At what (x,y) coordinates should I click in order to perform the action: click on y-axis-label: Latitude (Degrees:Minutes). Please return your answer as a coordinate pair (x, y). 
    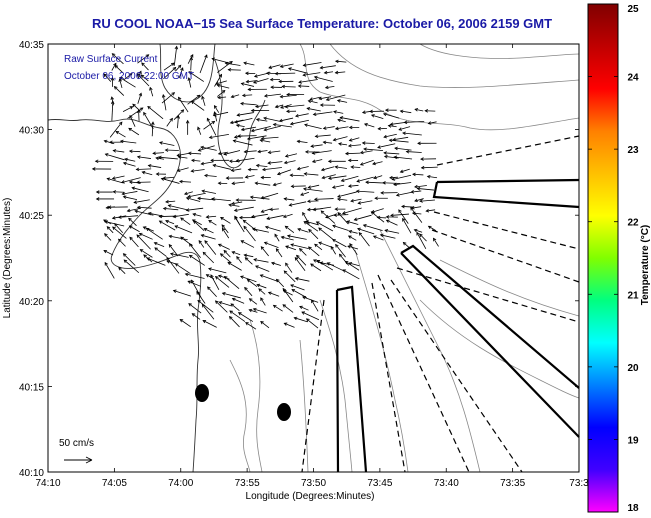
    Looking at the image, I should click on (7, 258).